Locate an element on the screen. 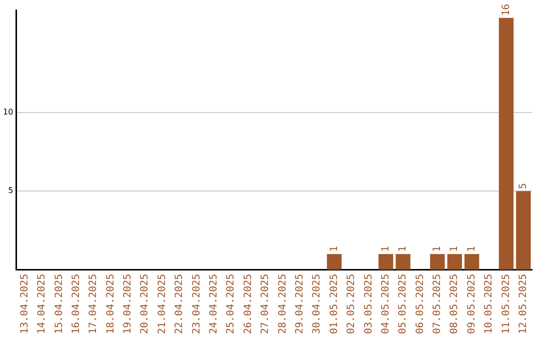 This screenshot has width=540, height=340. x-tick-label: 03.05.2025 is located at coordinates (368, 304).